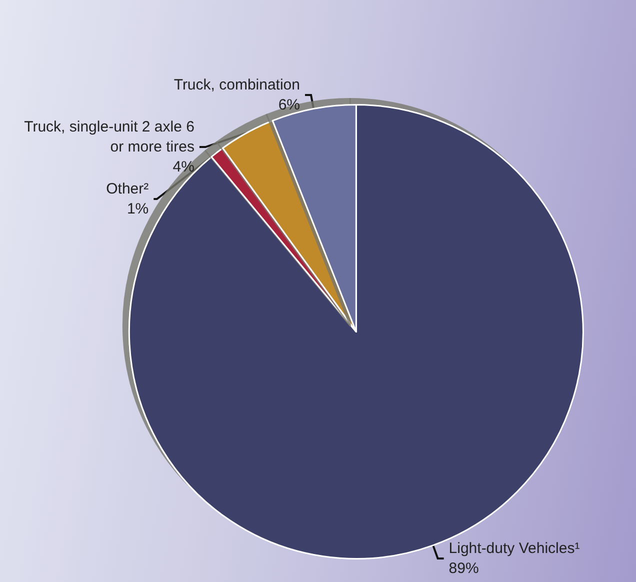  I want to click on slice-label: Other², so click(127, 189).